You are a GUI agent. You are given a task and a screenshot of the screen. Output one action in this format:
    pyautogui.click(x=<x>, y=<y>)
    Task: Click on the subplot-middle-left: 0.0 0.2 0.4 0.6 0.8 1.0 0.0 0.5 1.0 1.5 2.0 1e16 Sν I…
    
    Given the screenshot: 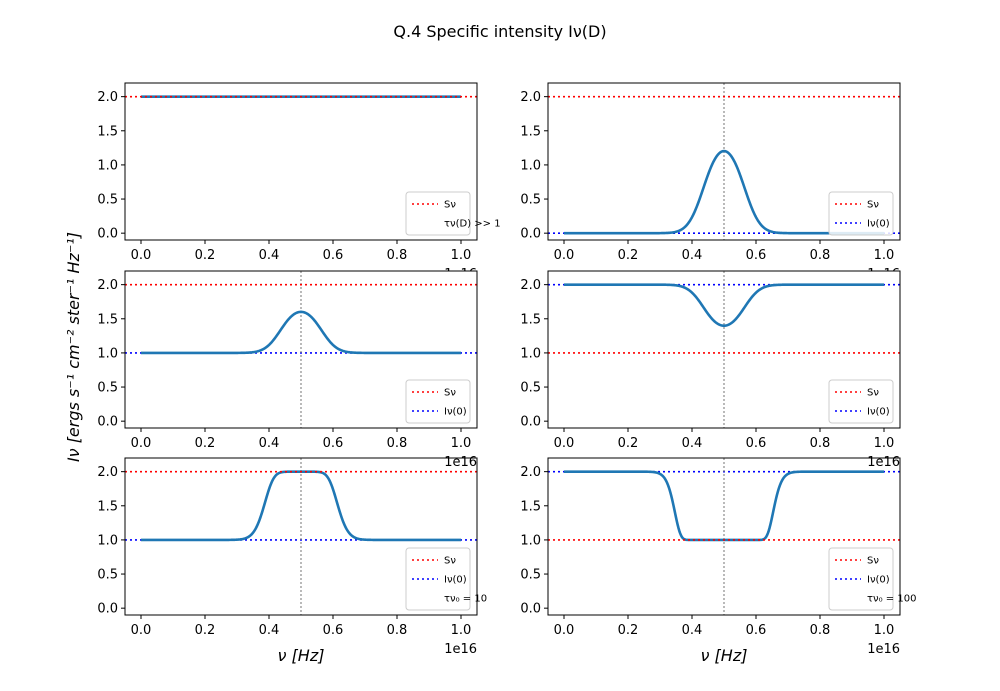 What is the action you would take?
    pyautogui.click(x=287, y=370)
    